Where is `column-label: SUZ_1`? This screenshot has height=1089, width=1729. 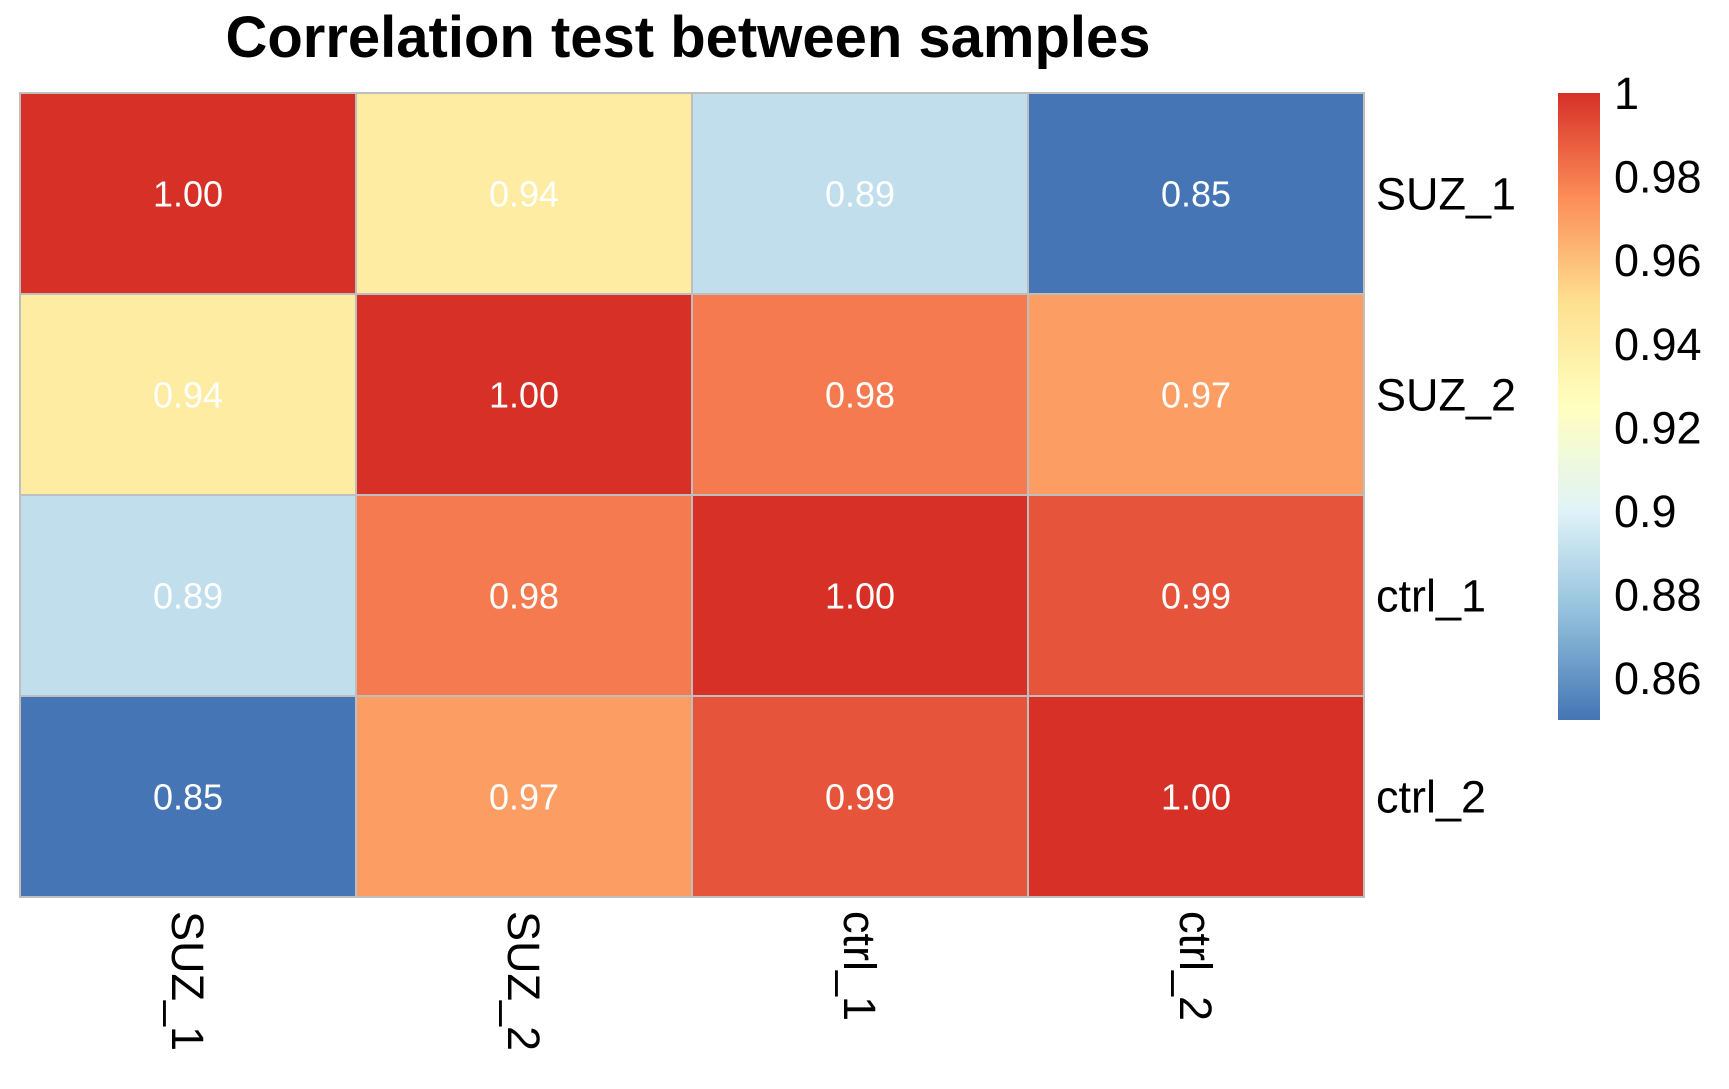
column-label: SUZ_1 is located at coordinates (187, 981).